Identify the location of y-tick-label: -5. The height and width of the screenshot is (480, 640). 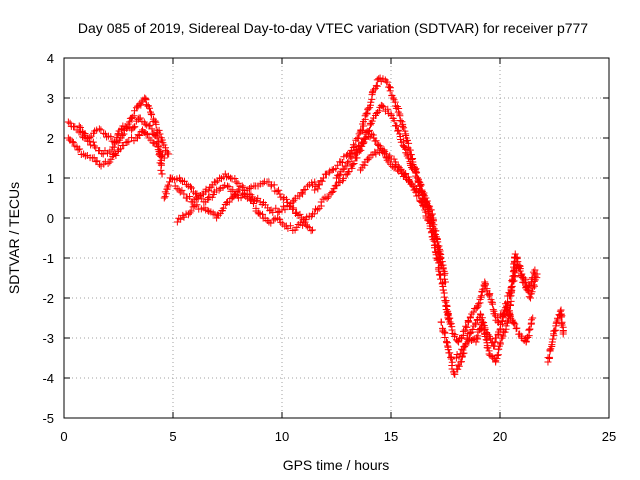
(48, 418).